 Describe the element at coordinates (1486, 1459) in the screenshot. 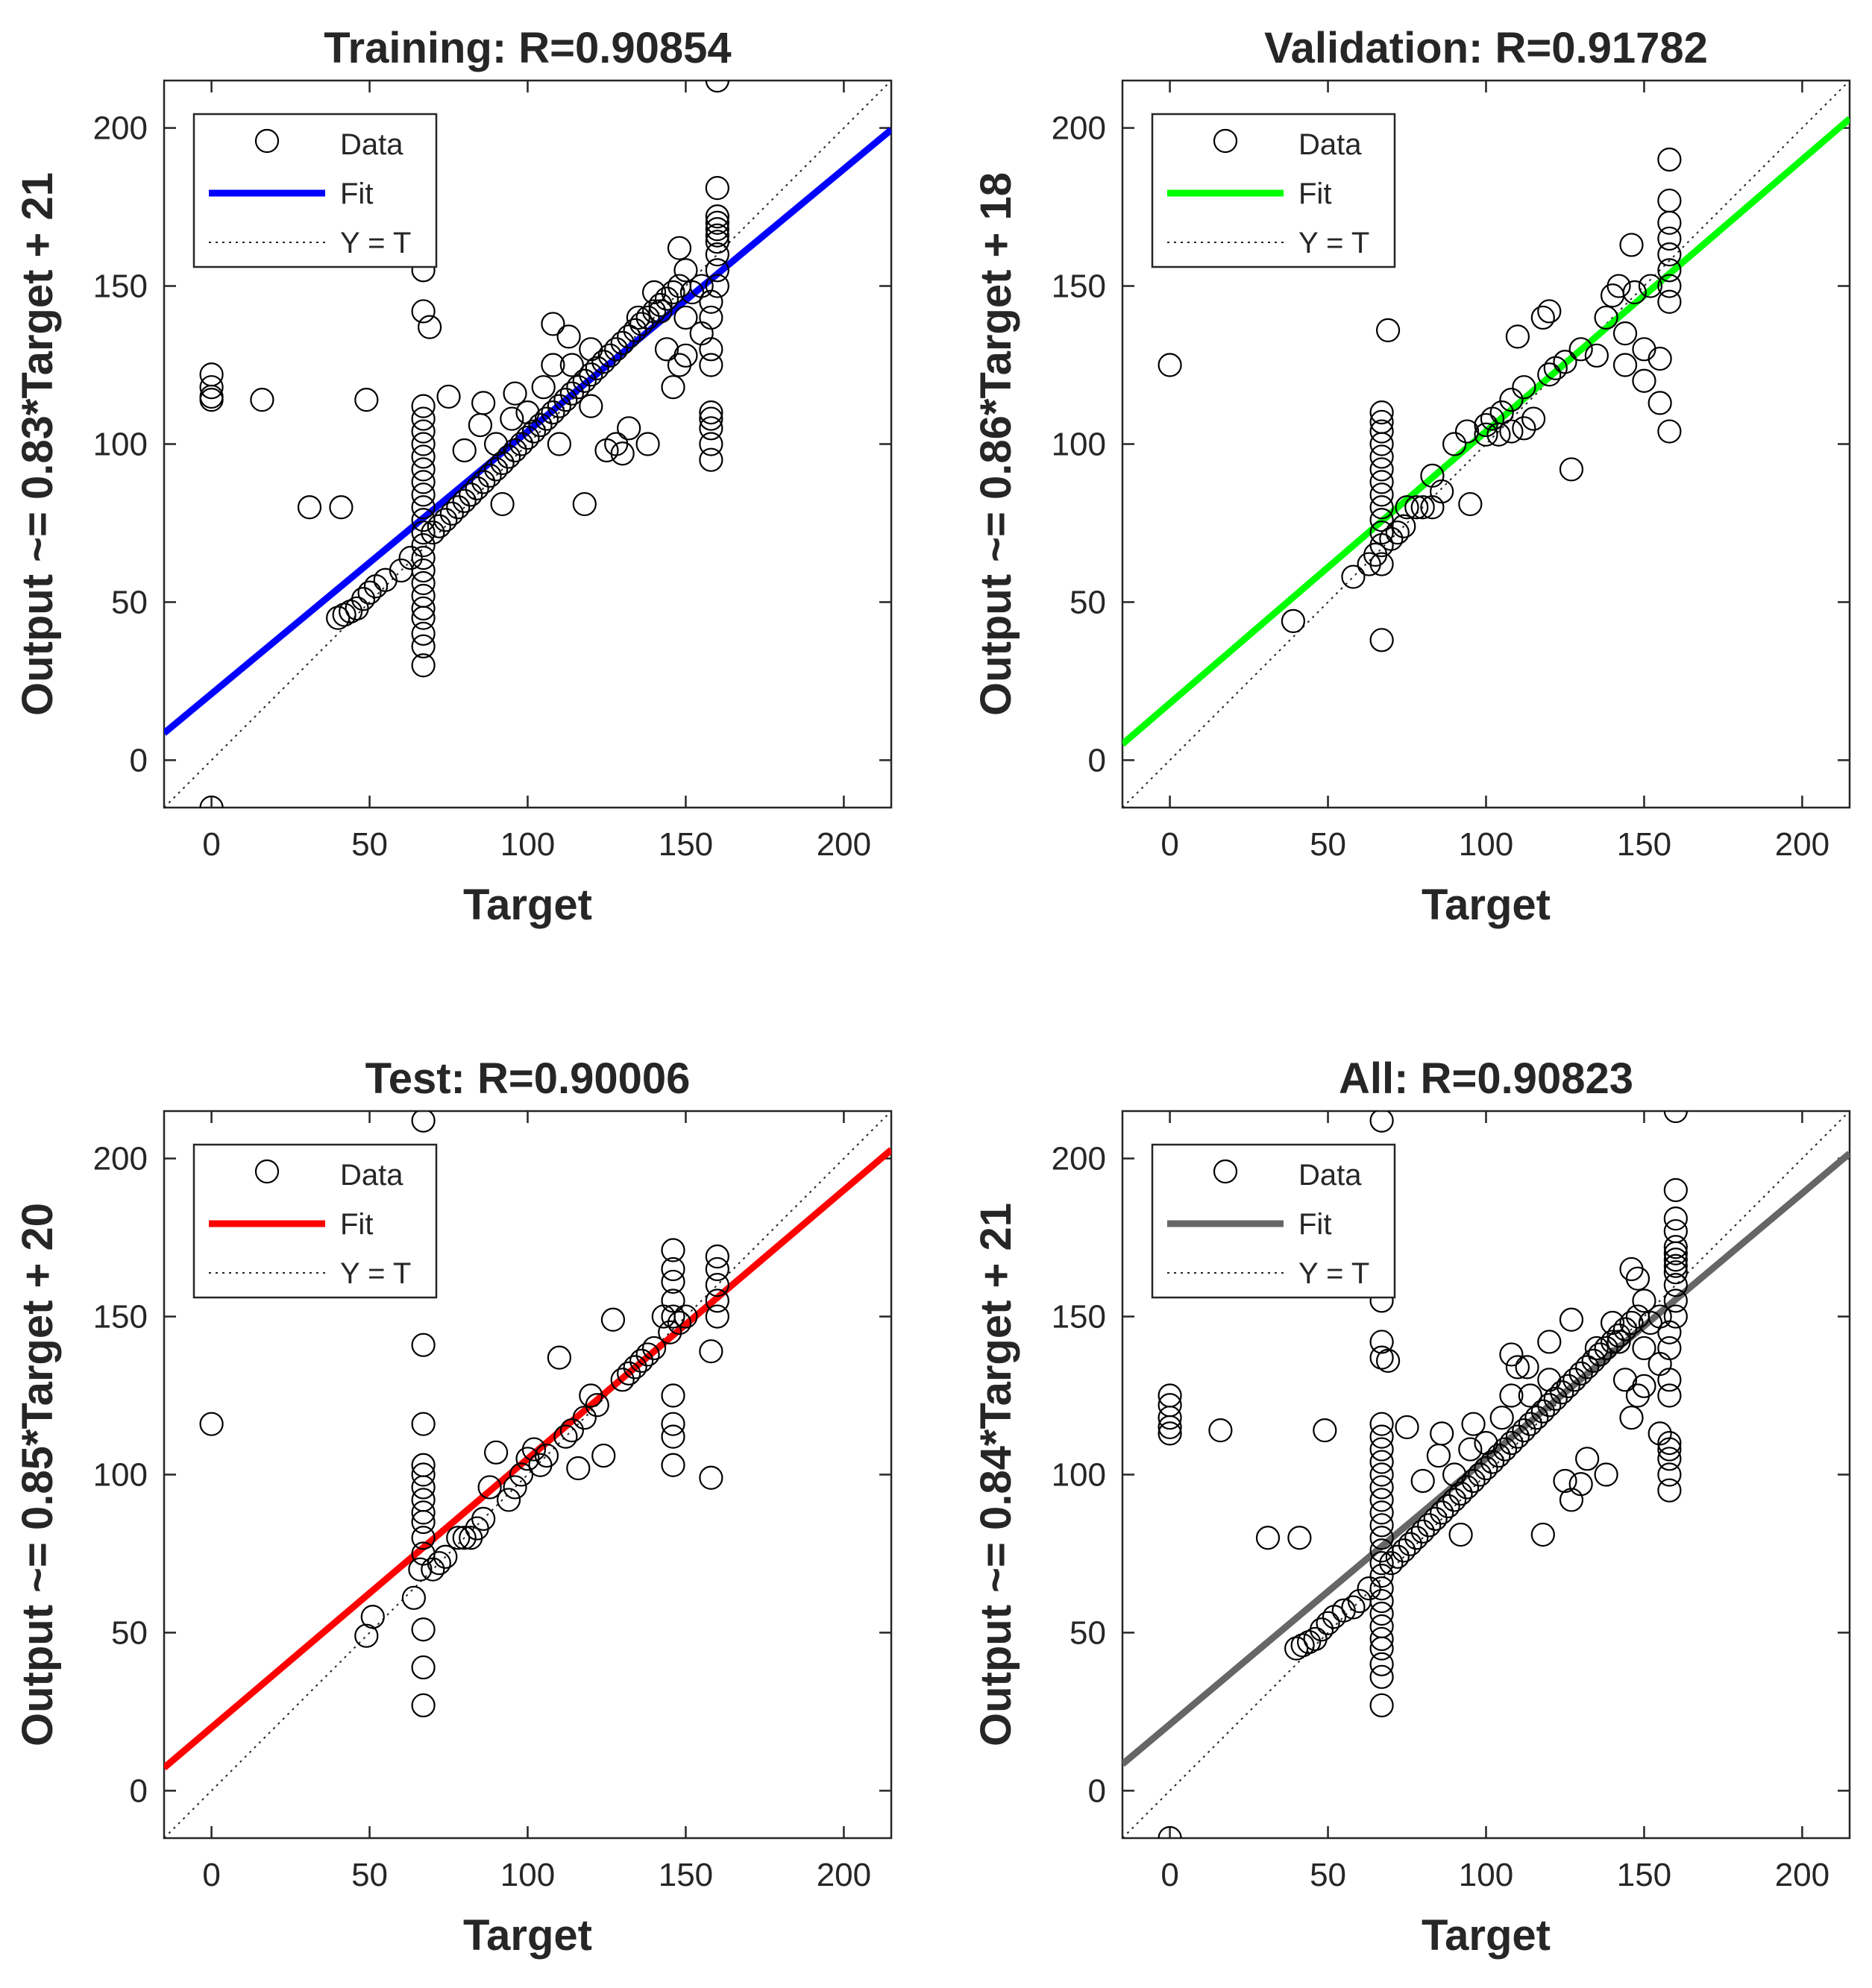

I see `fit-line` at that location.